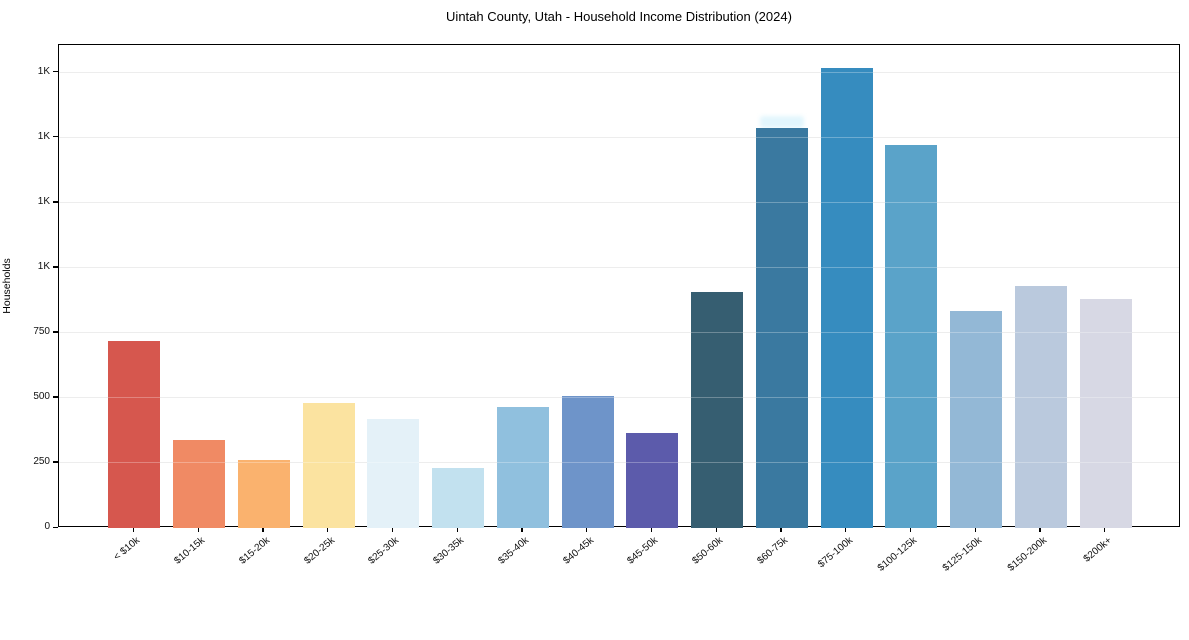 This screenshot has height=640, width=1189. I want to click on y-tick-label: 250, so click(41, 461).